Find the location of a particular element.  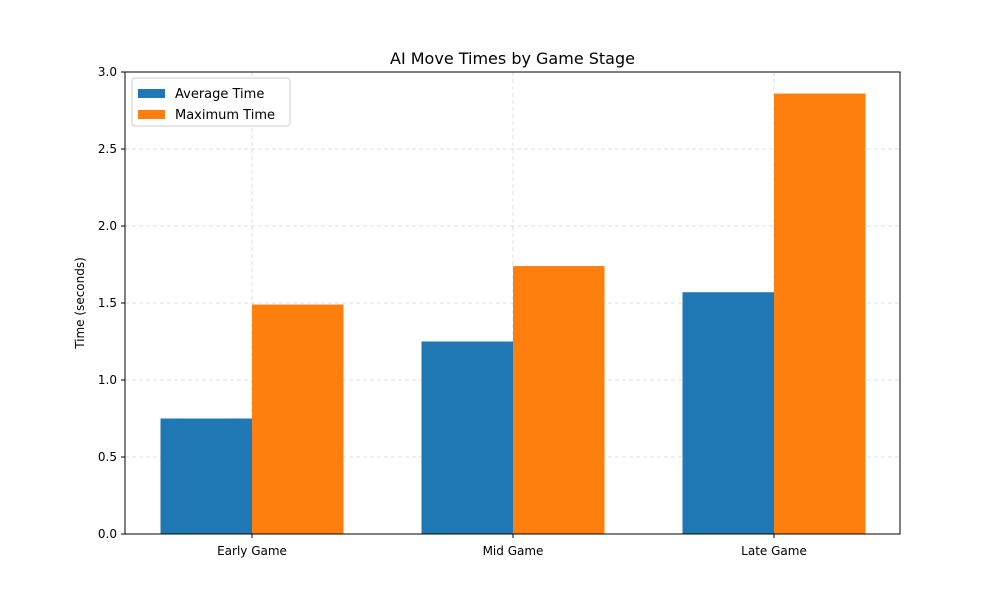

x-tick-label: Early Game is located at coordinates (252, 551).